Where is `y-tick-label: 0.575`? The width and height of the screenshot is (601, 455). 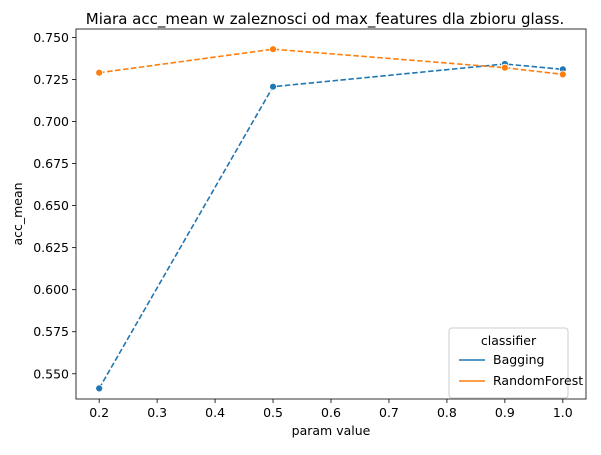 y-tick-label: 0.575 is located at coordinates (51, 331).